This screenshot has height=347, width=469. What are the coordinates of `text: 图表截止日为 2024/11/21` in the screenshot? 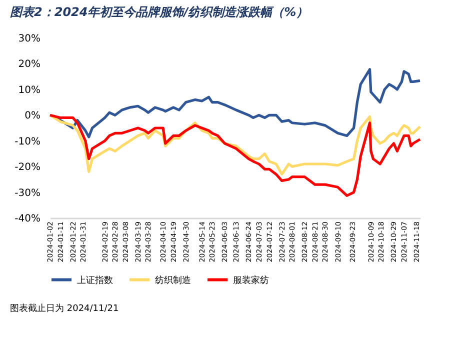 It's located at (64, 308).